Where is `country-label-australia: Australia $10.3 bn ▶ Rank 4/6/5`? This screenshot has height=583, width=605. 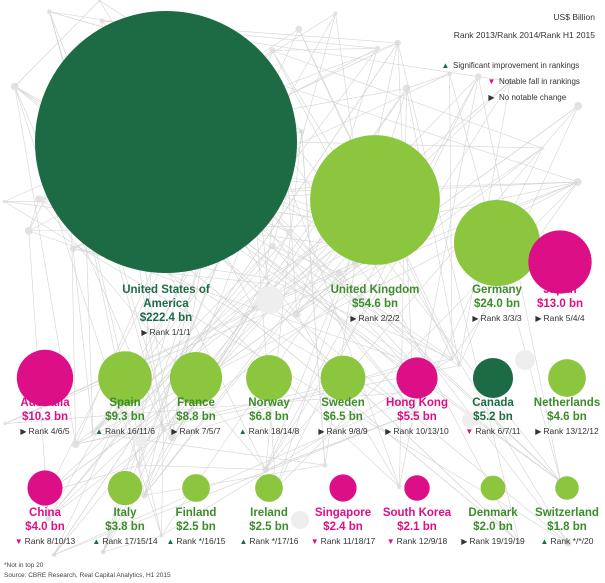 country-label-australia: Australia $10.3 bn ▶ Rank 4/6/5 is located at coordinates (52, 417).